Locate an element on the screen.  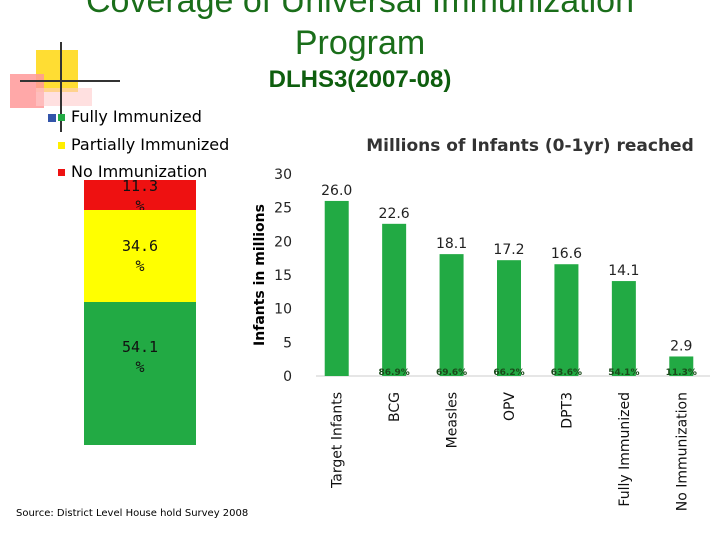
bar-value-label: 16.6 is located at coordinates (566, 254).